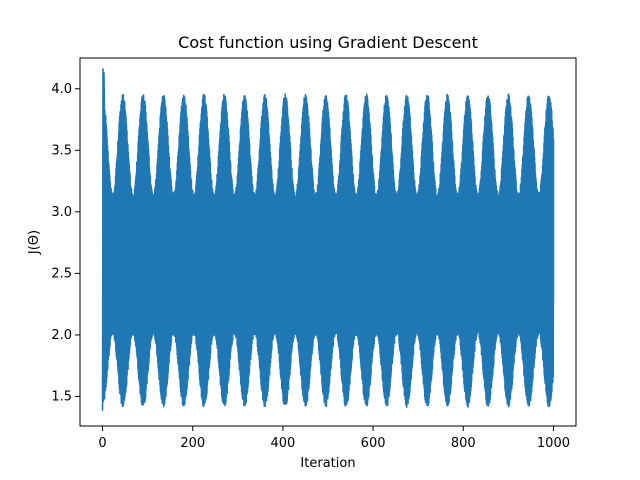  What do you see at coordinates (61, 150) in the screenshot?
I see `y-tick-label: 3.5` at bounding box center [61, 150].